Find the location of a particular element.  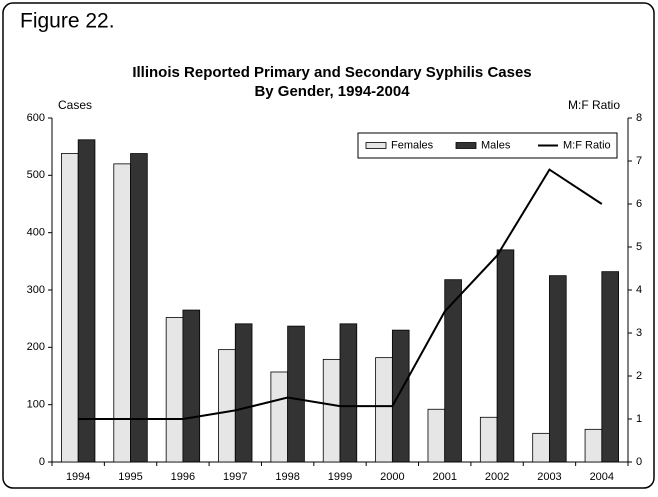

x-tick-label: 1994 is located at coordinates (78, 477).